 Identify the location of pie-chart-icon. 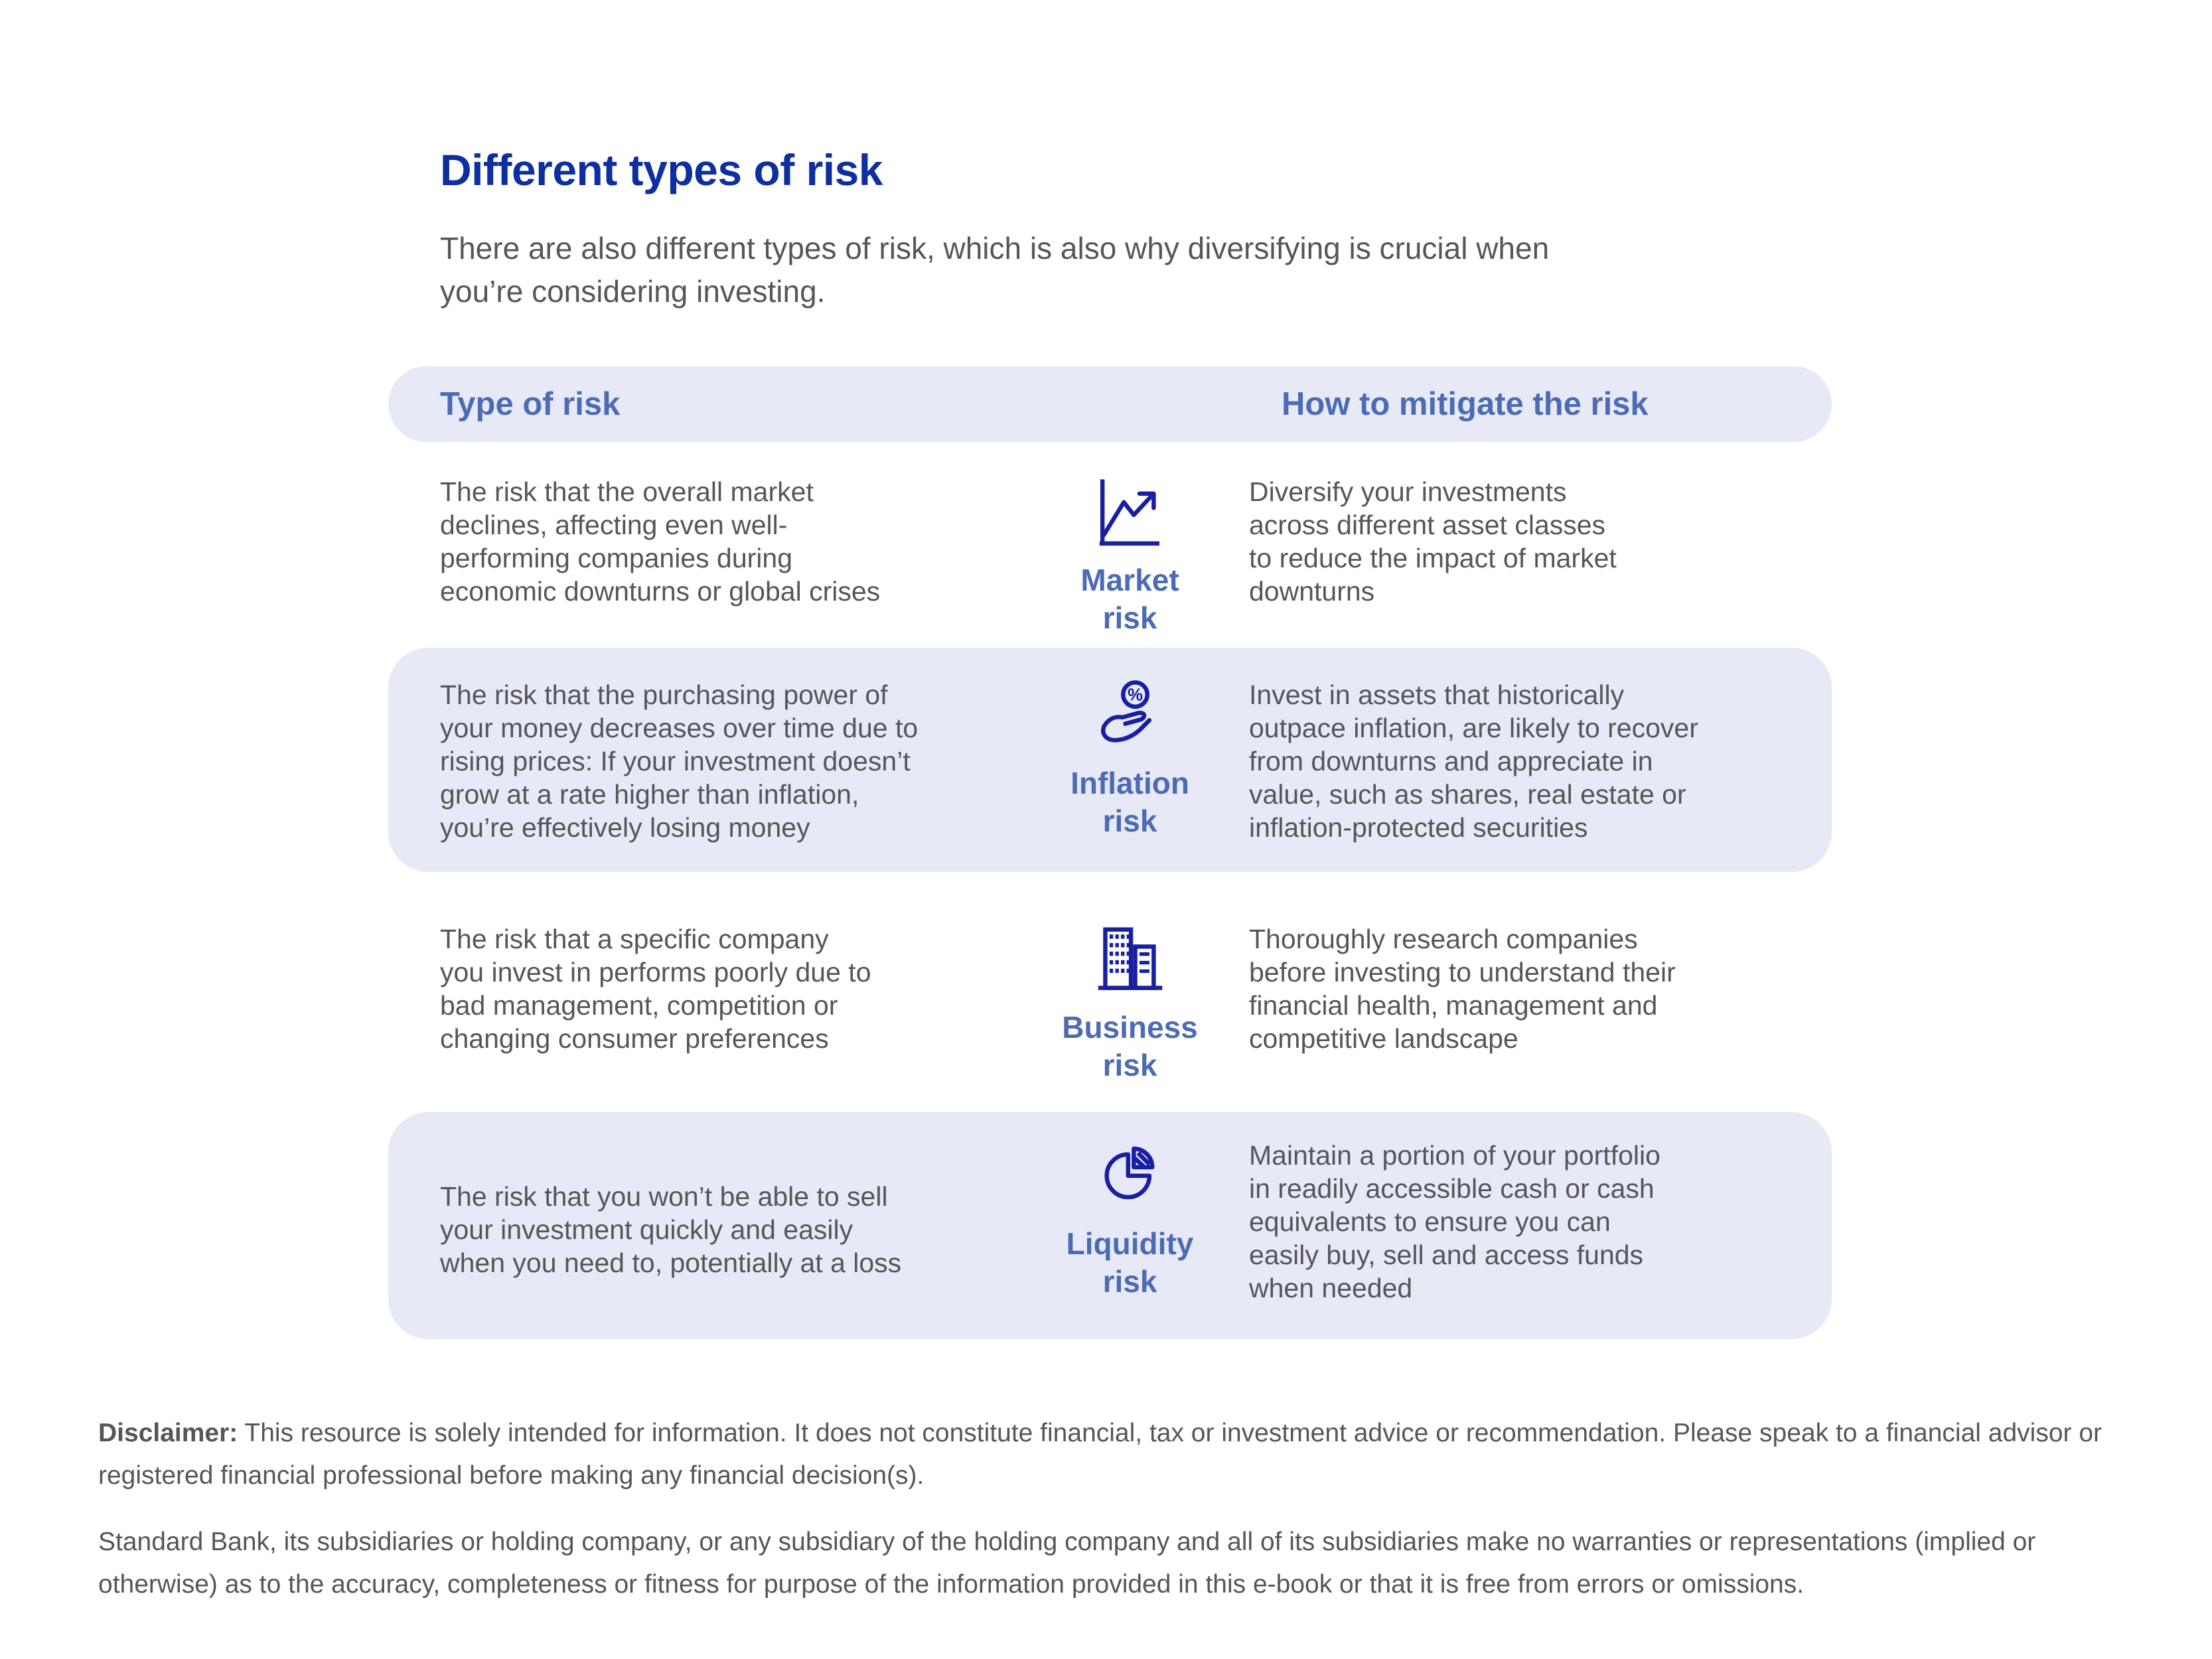
(1130, 1178).